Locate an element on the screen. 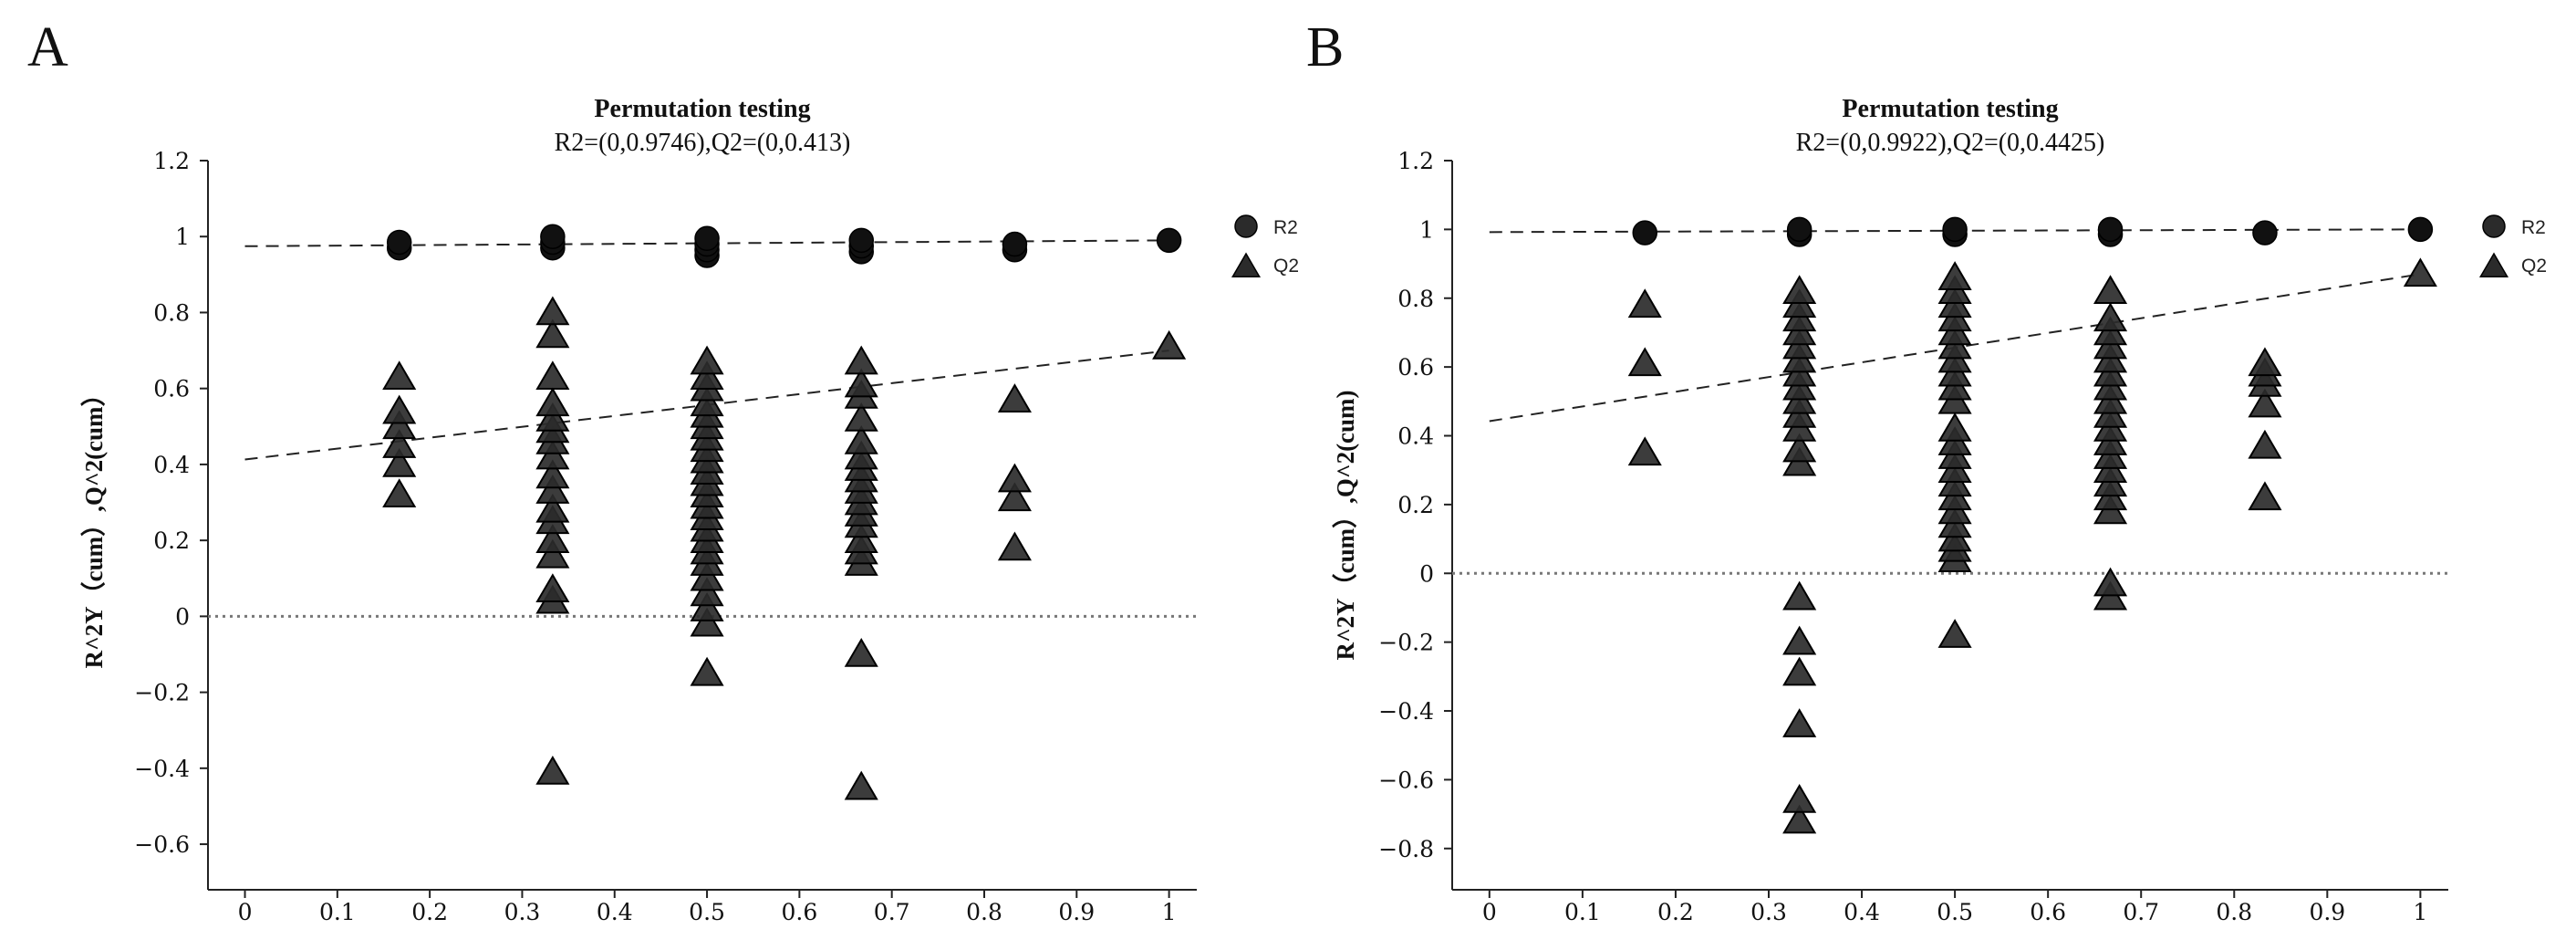 The height and width of the screenshot is (950, 2576). y-tick-label: 0.8 is located at coordinates (1415, 299).